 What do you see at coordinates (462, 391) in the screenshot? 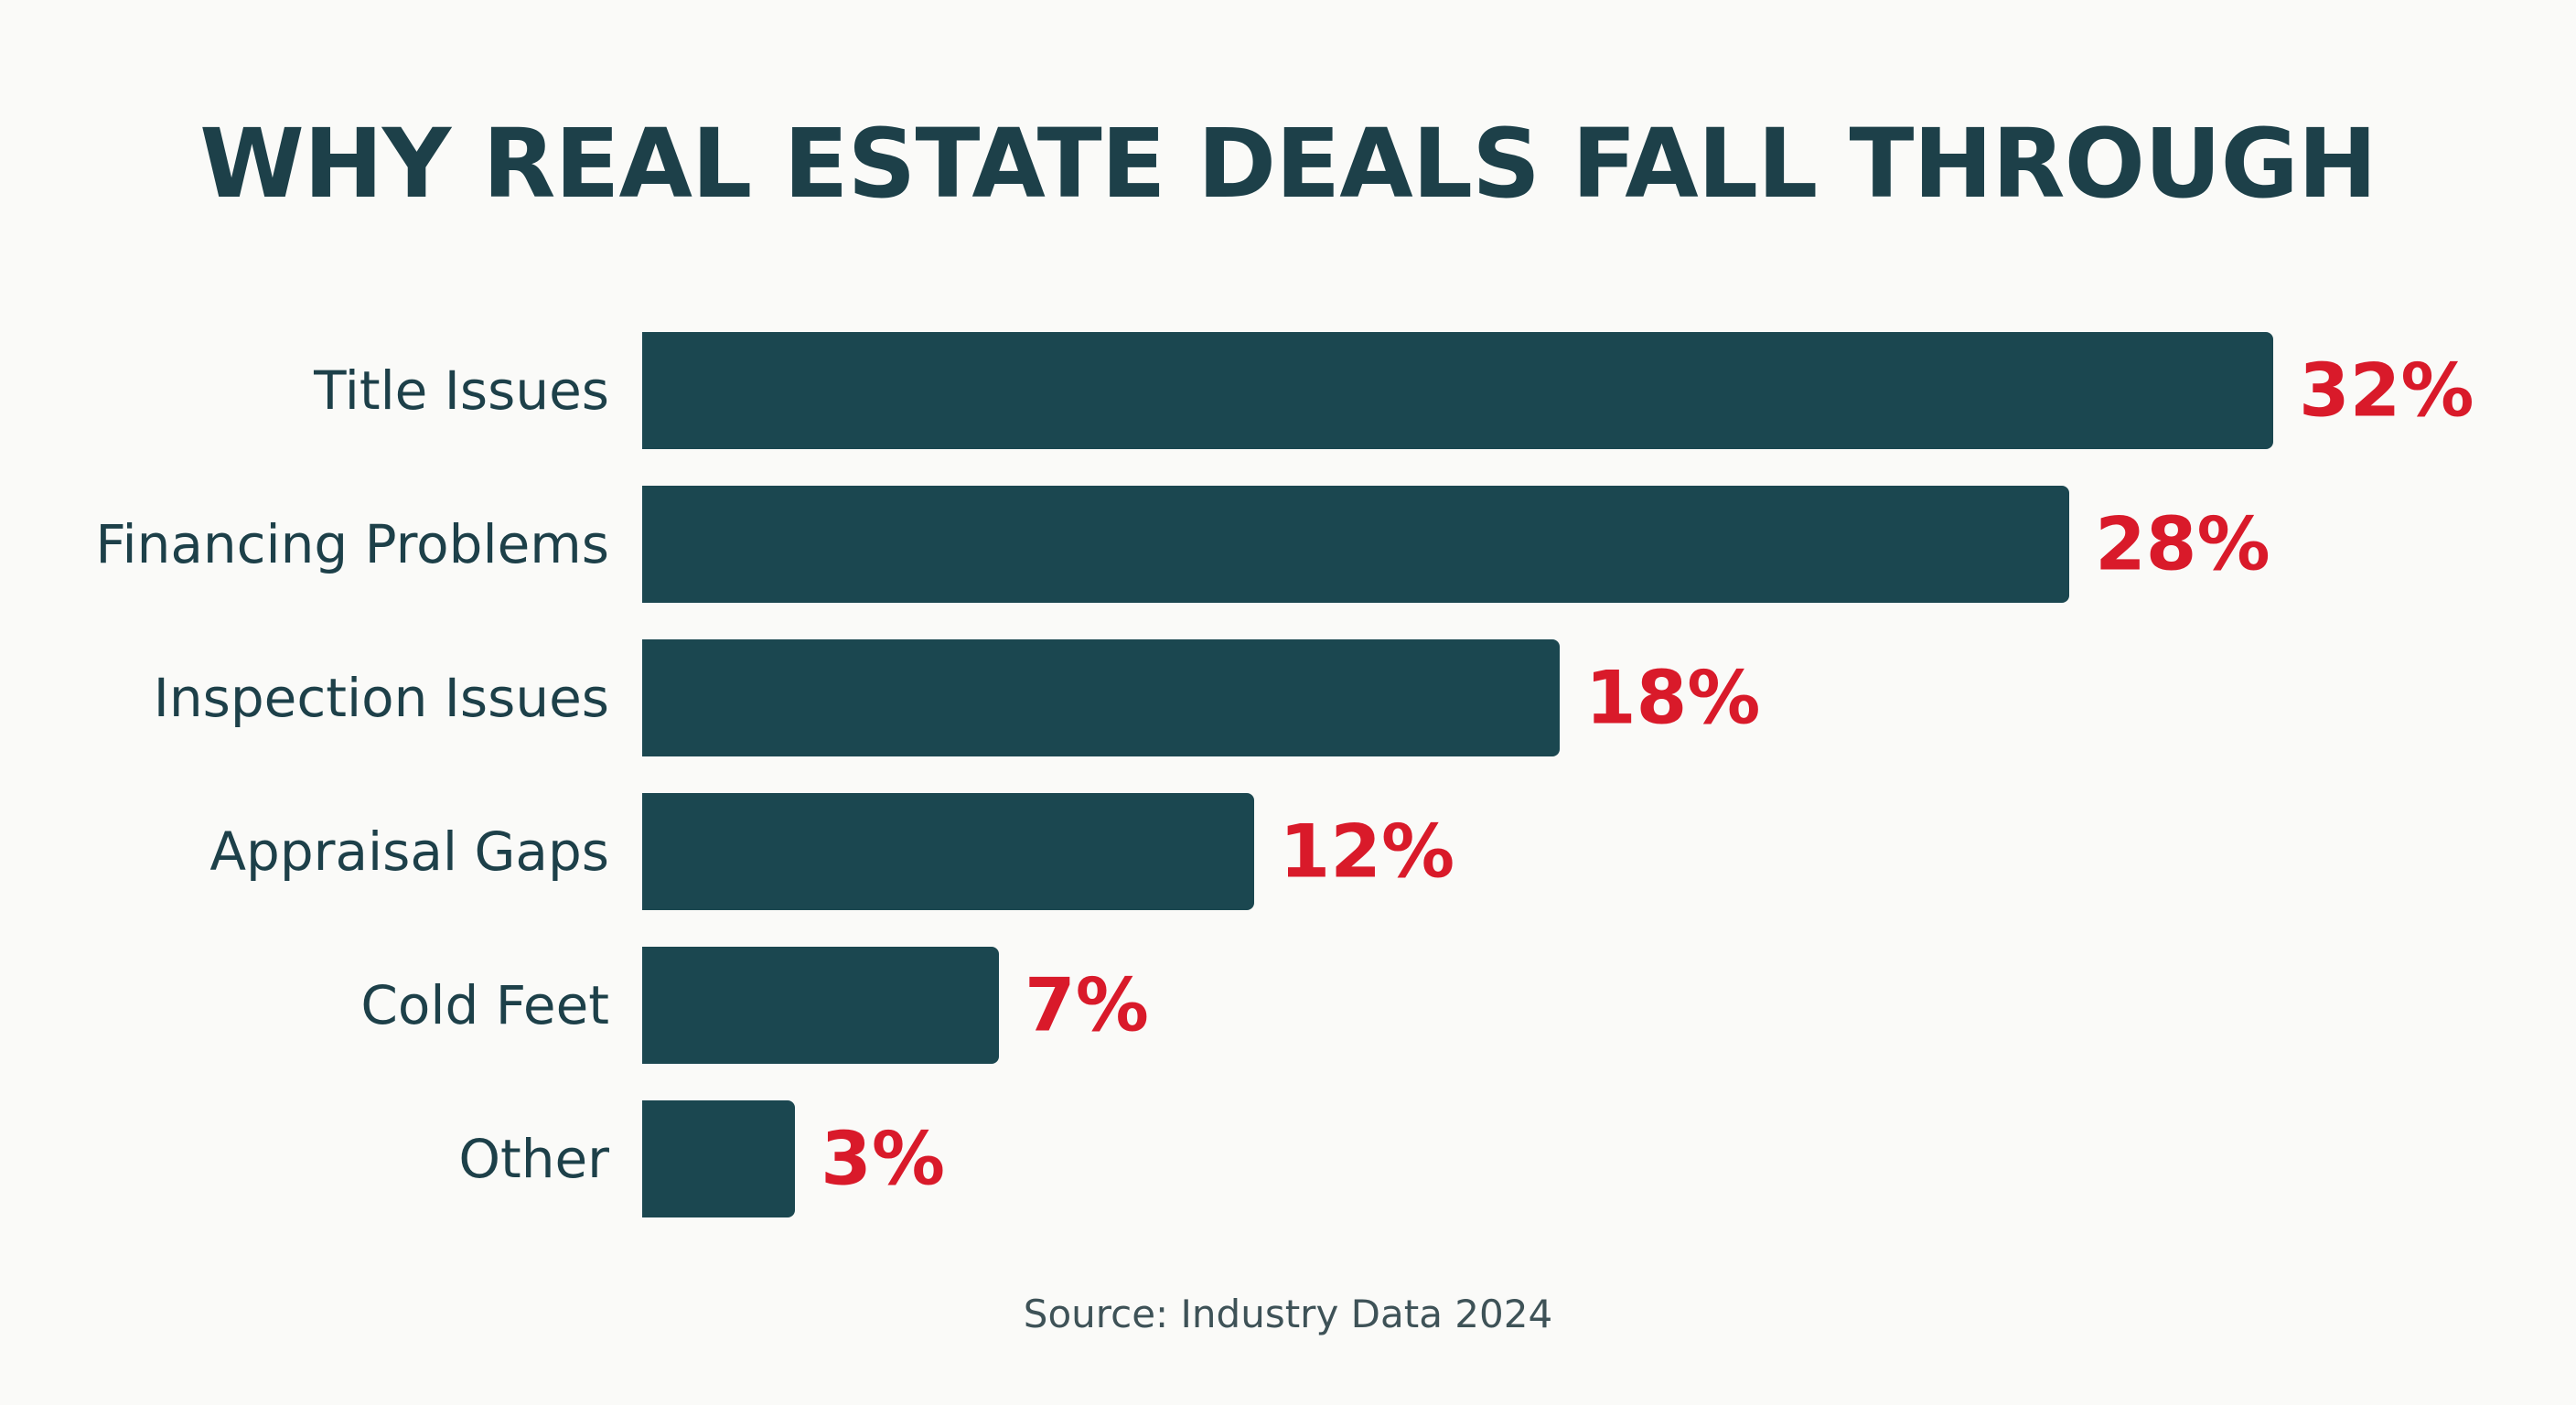
I see `category-label: Title Issues` at bounding box center [462, 391].